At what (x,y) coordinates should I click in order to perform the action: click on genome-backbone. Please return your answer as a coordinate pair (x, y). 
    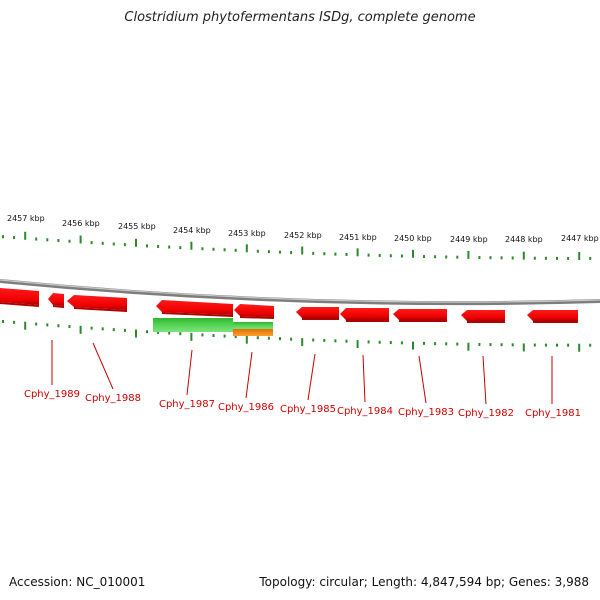
    Looking at the image, I should click on (300, 292).